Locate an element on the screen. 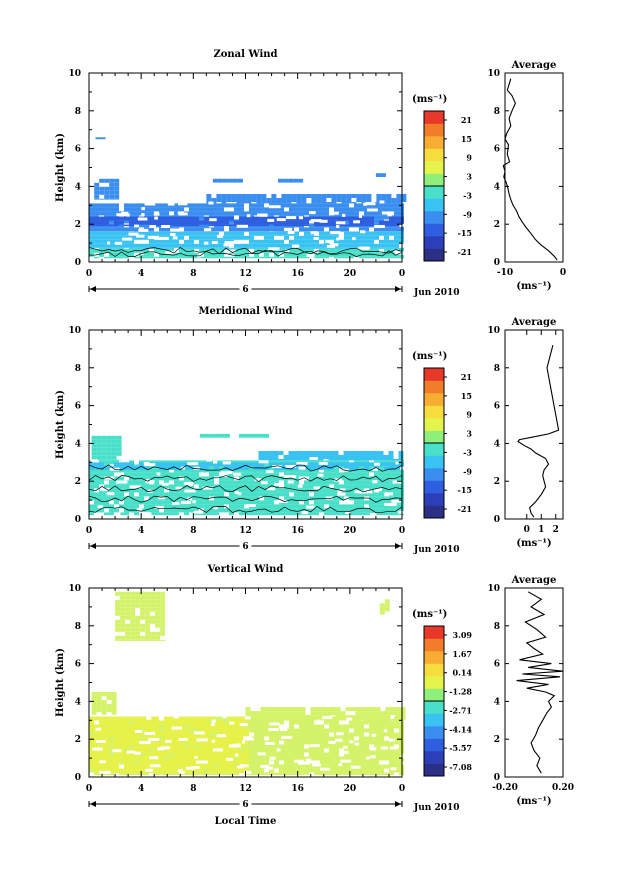 The image size is (622, 873). colorbar-tick-label: -21 is located at coordinates (465, 509).